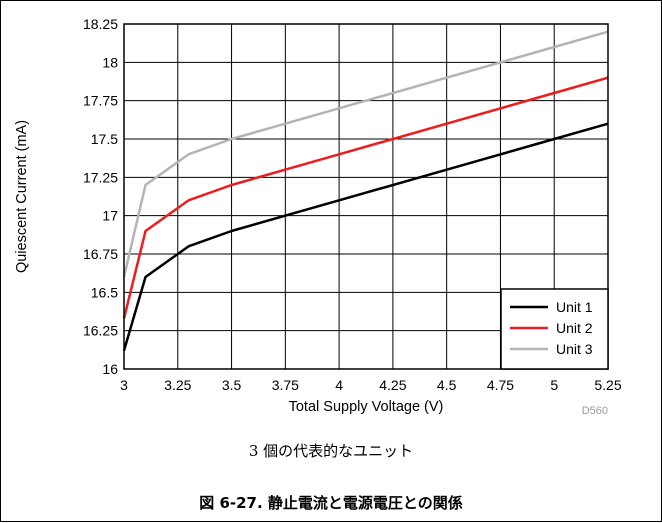 The width and height of the screenshot is (662, 523). Describe the element at coordinates (331, 503) in the screenshot. I see `figure-caption: 図 6-27. 静止電流と電源電圧との関係` at that location.